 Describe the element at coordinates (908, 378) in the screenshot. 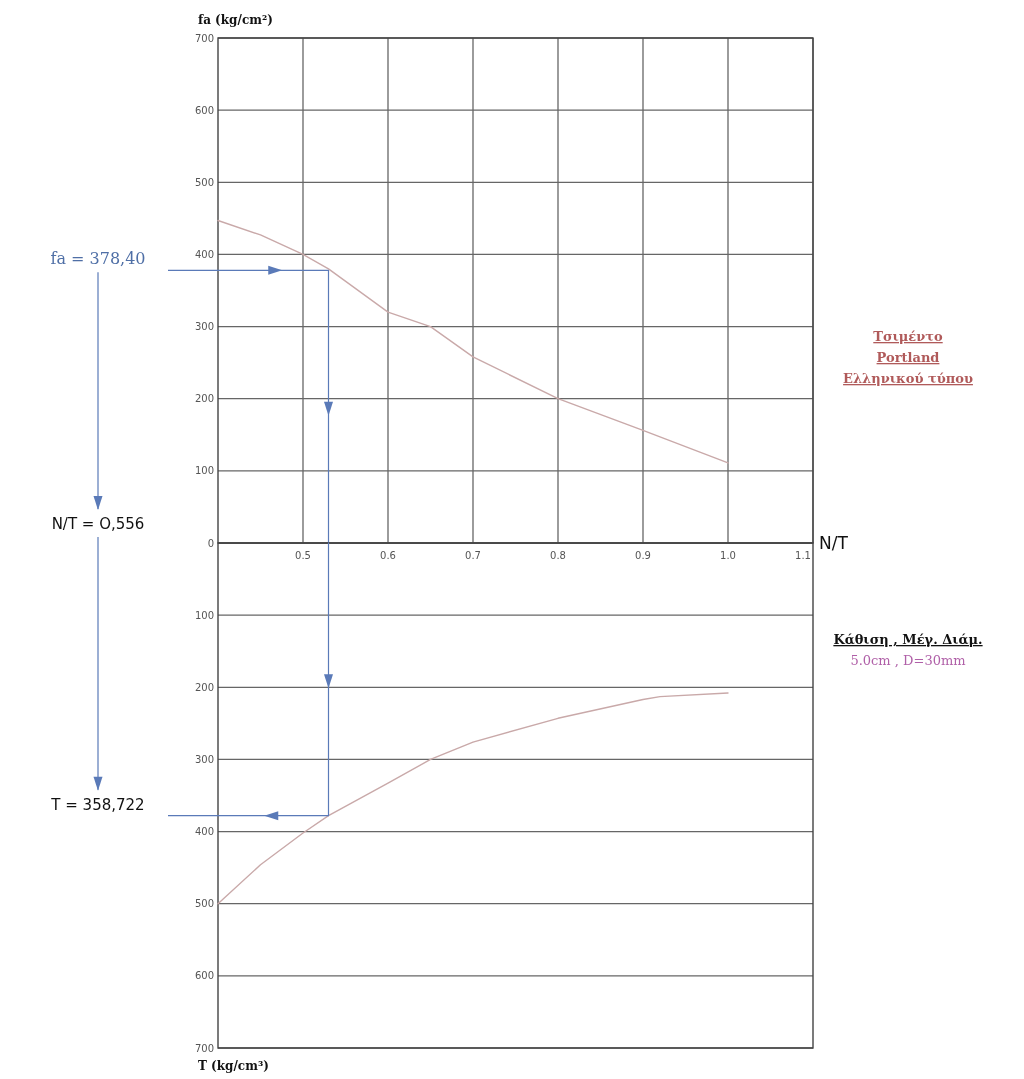

I see `text: Ελληνικού τύπου` at that location.